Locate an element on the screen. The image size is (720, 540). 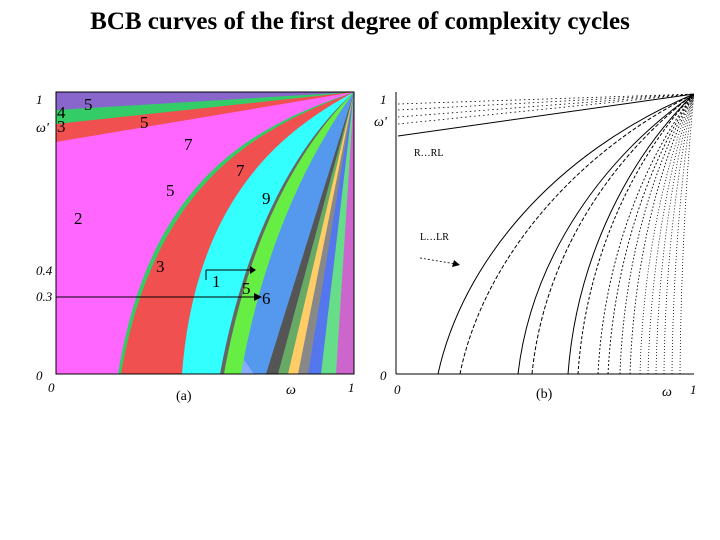
panel-a-caption: (a) is located at coordinates (184, 396).